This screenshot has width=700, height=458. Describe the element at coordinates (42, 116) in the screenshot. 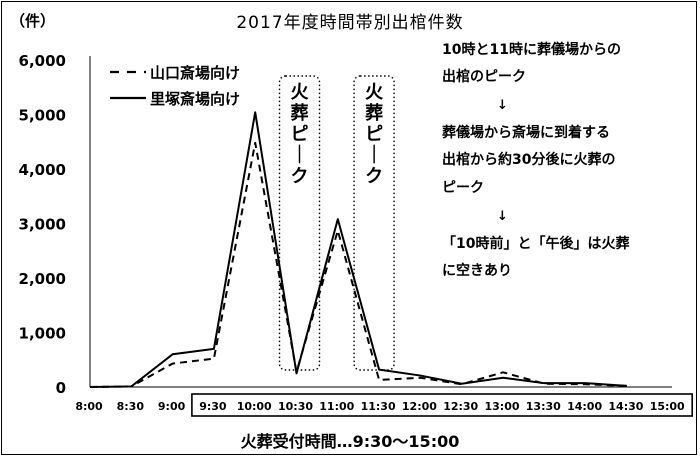

I see `y-tick-label: 5,000` at that location.